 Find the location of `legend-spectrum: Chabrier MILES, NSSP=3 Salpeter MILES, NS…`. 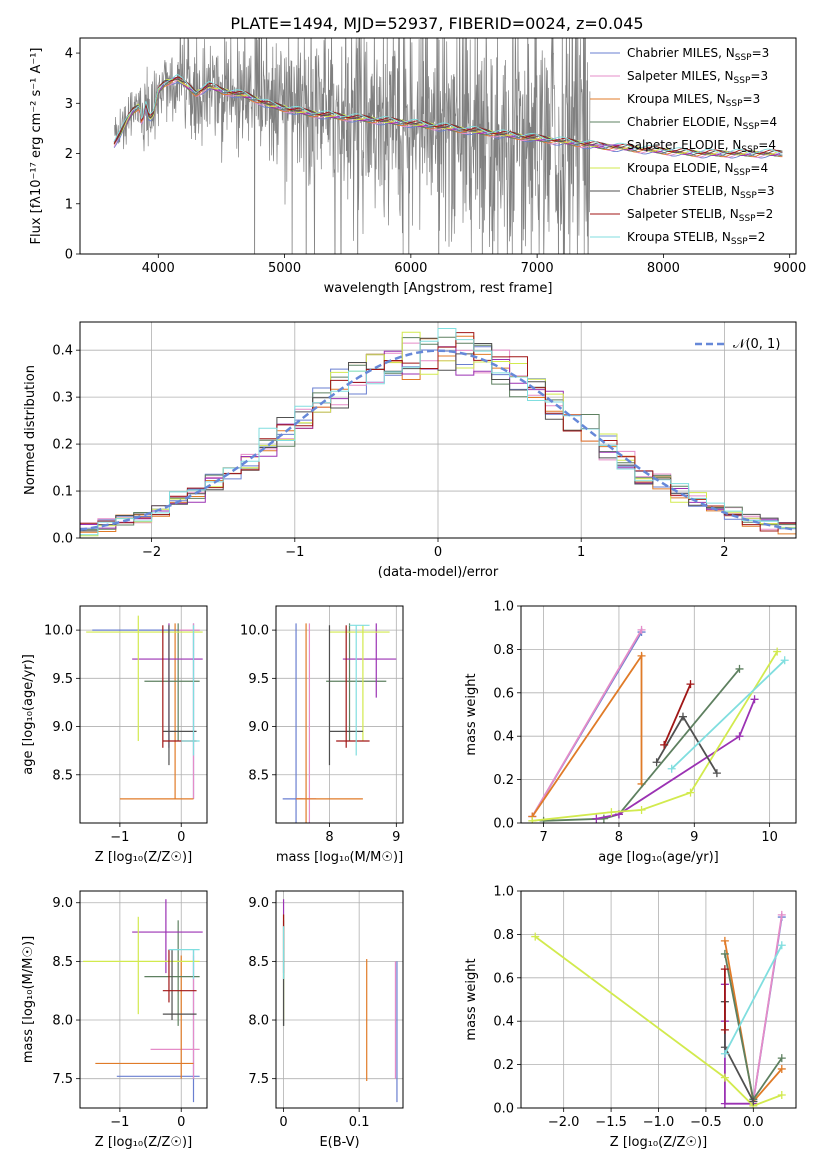

legend-spectrum: Chabrier MILES, NSSP=3 Salpeter MILES, NS… is located at coordinates (683, 146).